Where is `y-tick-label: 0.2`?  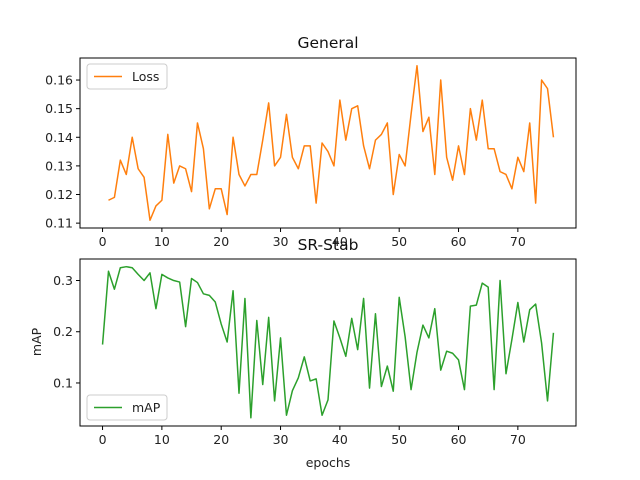
y-tick-label: 0.2 is located at coordinates (63, 331).